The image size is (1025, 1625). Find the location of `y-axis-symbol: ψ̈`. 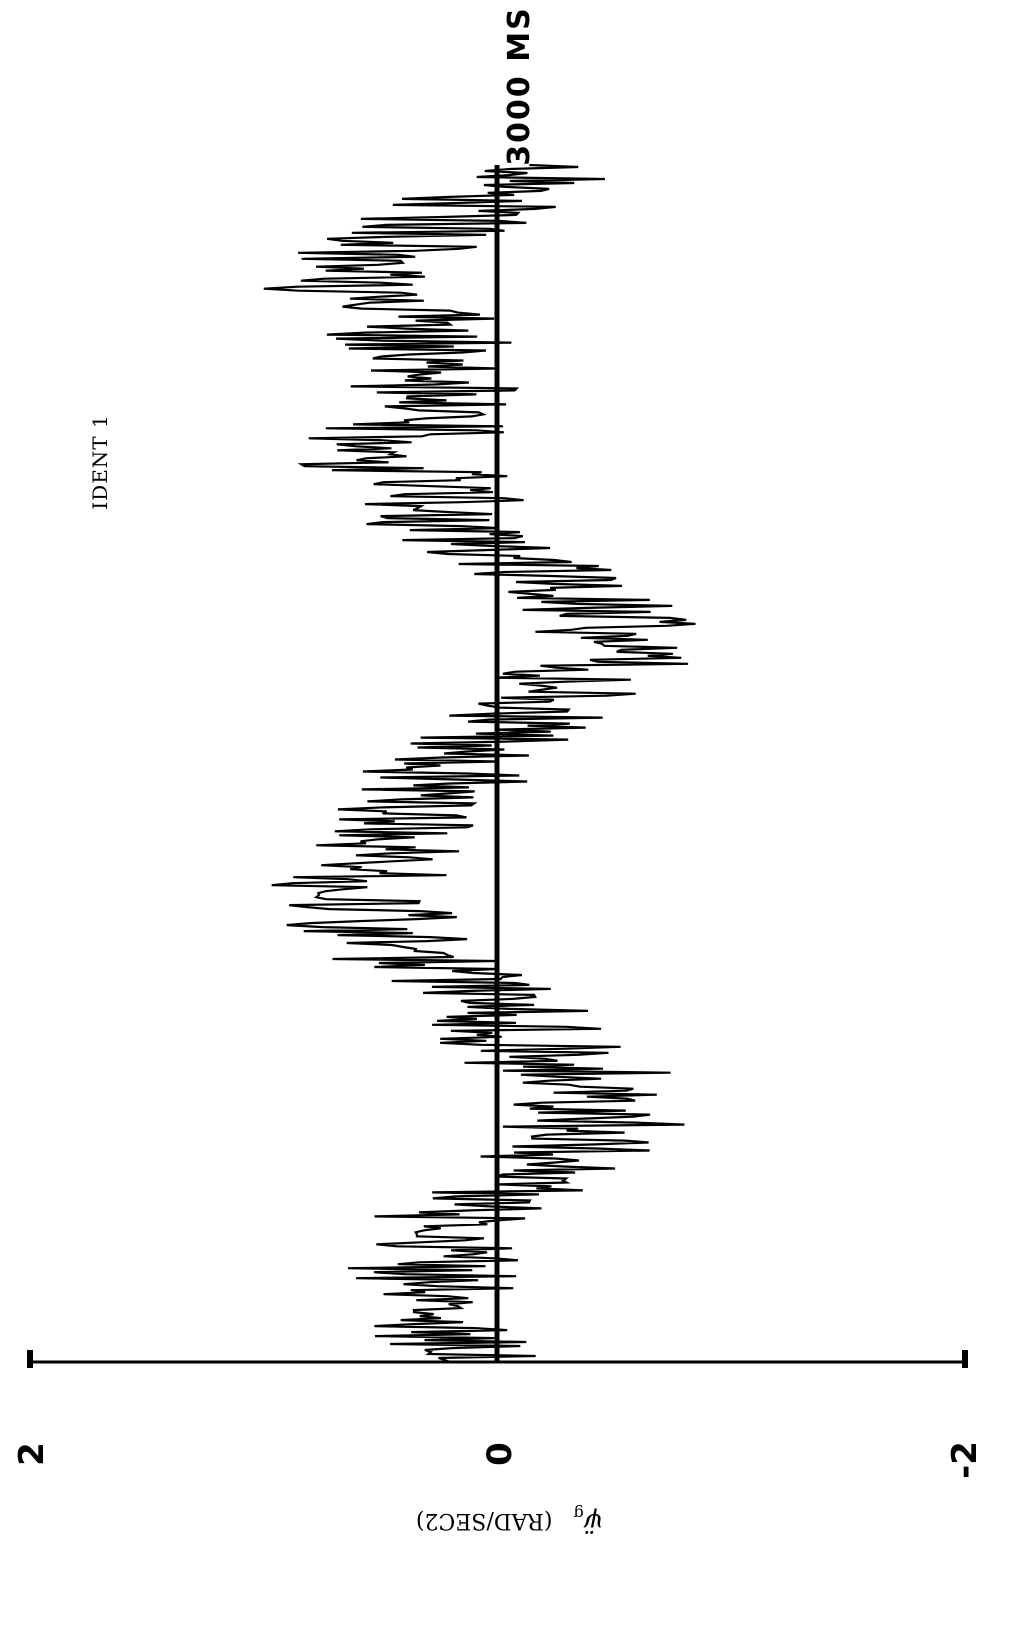

y-axis-symbol: ψ̈ is located at coordinates (594, 1522).